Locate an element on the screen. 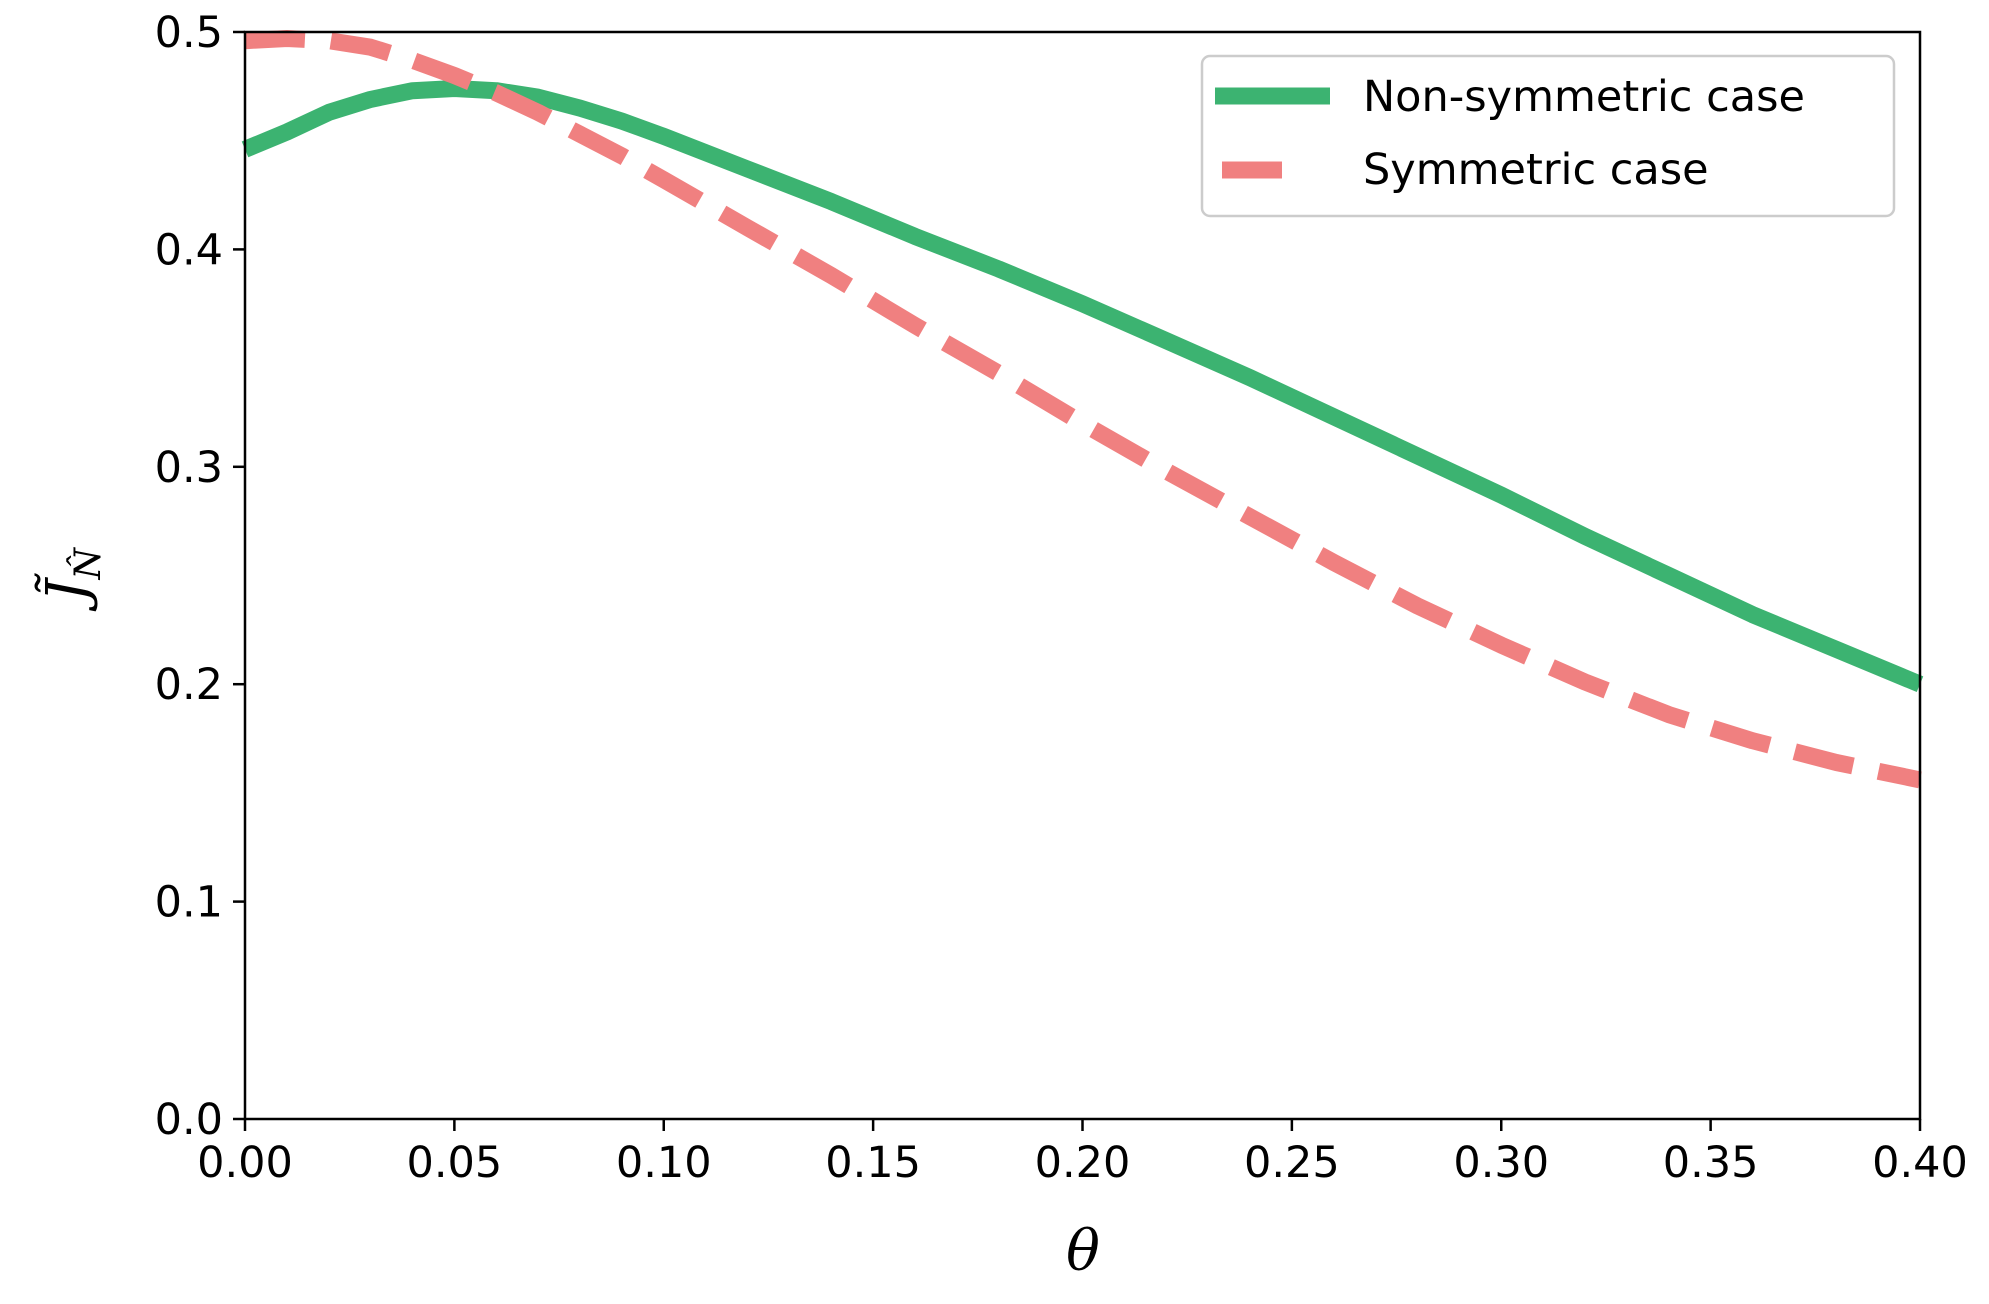  x-tick-label: 0.15 is located at coordinates (873, 1163).